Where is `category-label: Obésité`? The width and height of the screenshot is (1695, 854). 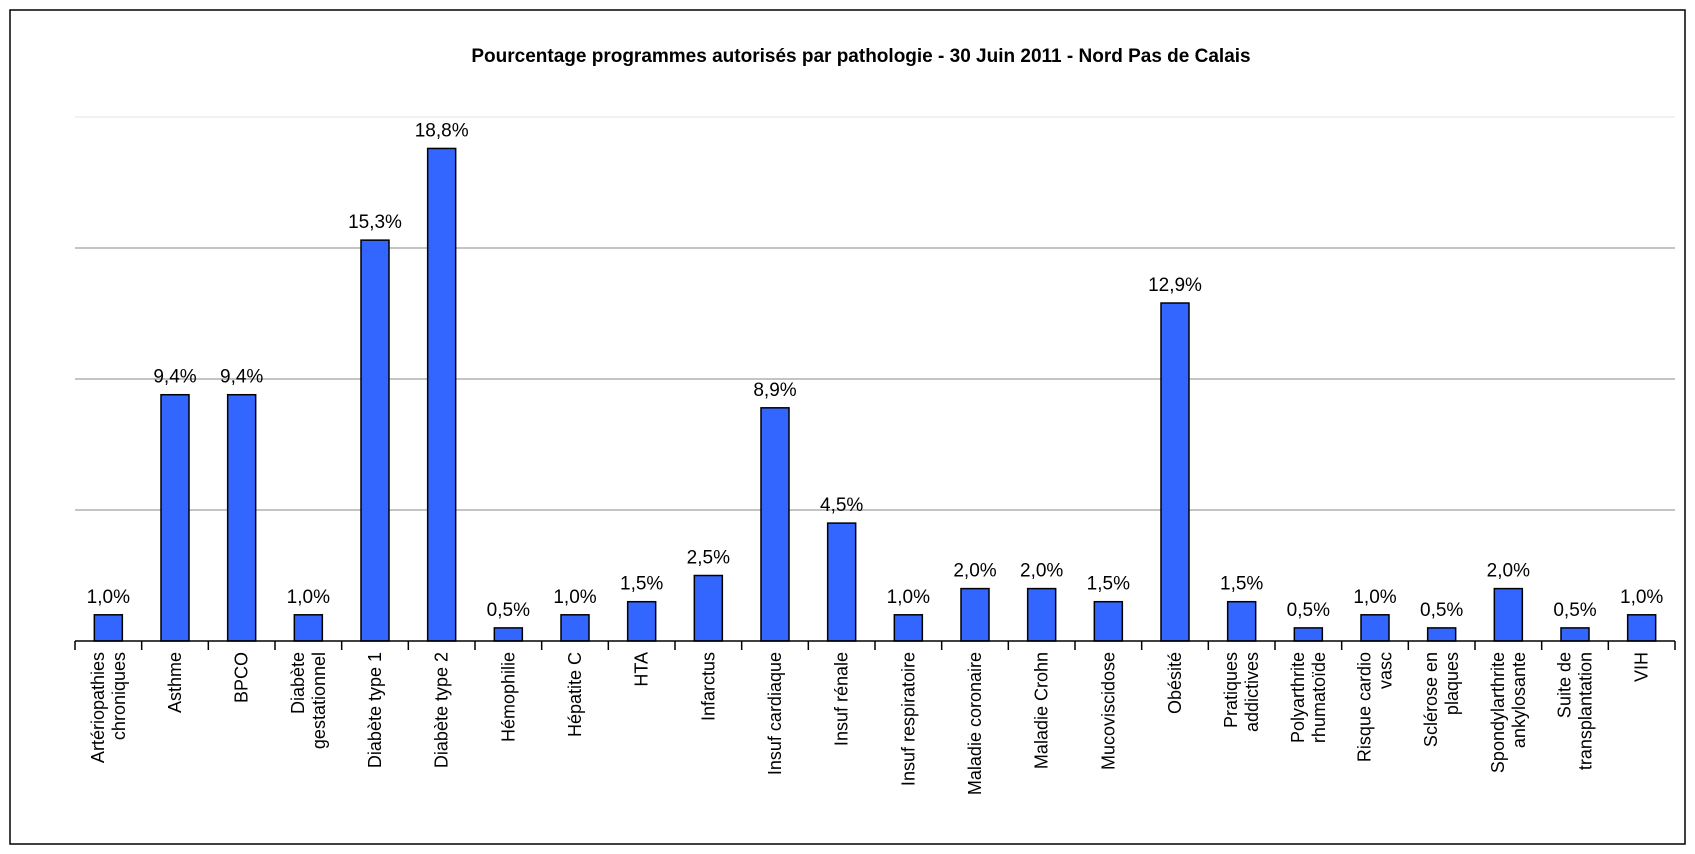
category-label: Obésité is located at coordinates (1175, 683).